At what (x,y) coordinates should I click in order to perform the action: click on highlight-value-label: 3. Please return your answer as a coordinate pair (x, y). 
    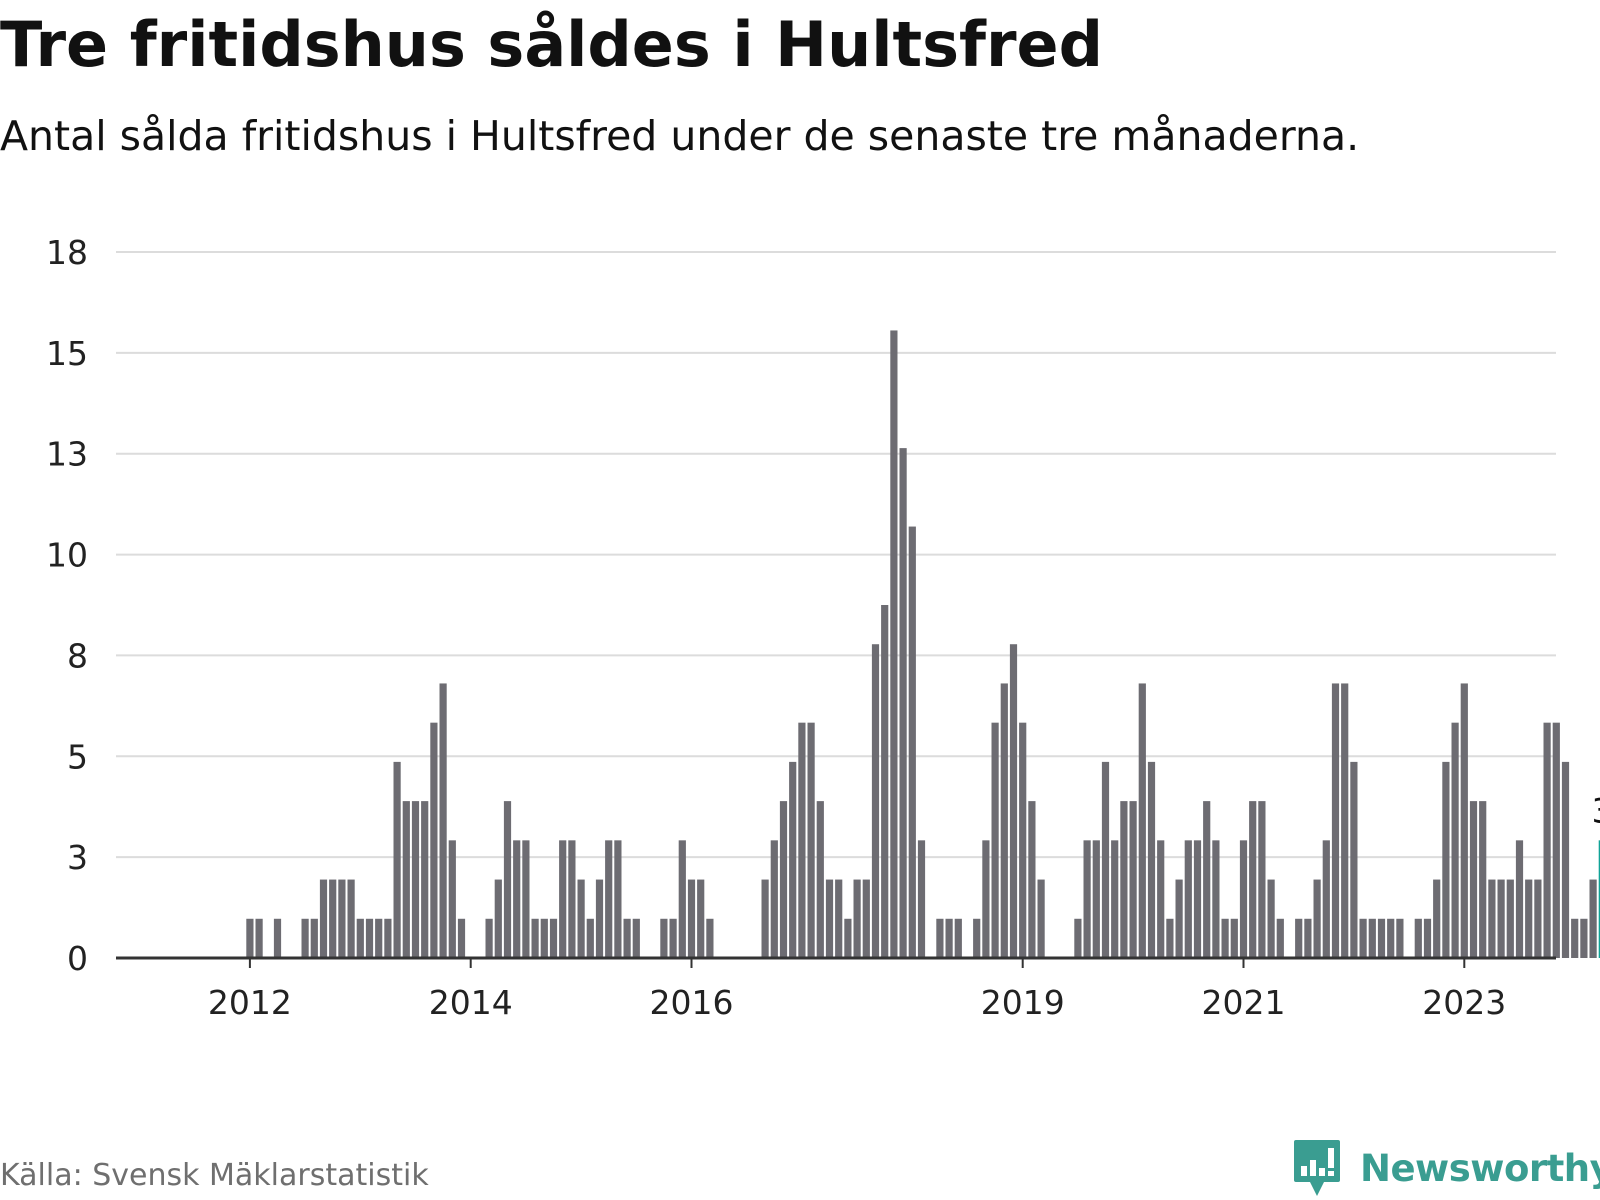
    Looking at the image, I should click on (1595, 811).